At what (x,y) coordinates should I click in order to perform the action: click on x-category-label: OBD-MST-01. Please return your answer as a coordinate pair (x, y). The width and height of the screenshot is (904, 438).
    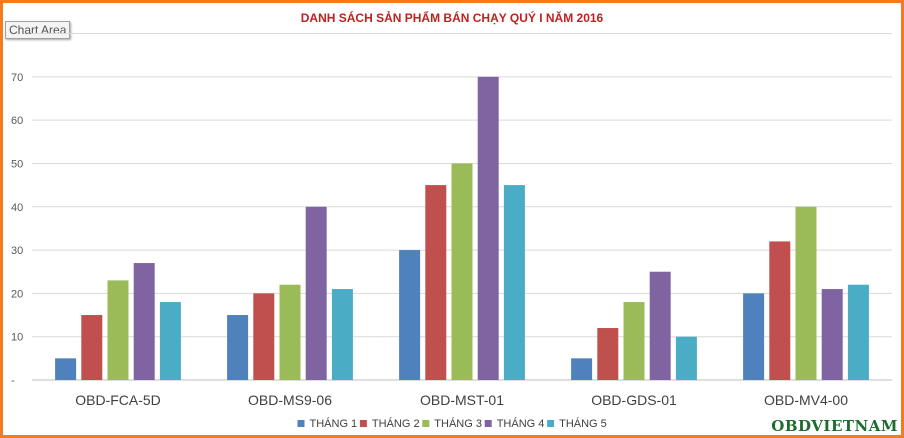
    Looking at the image, I should click on (462, 400).